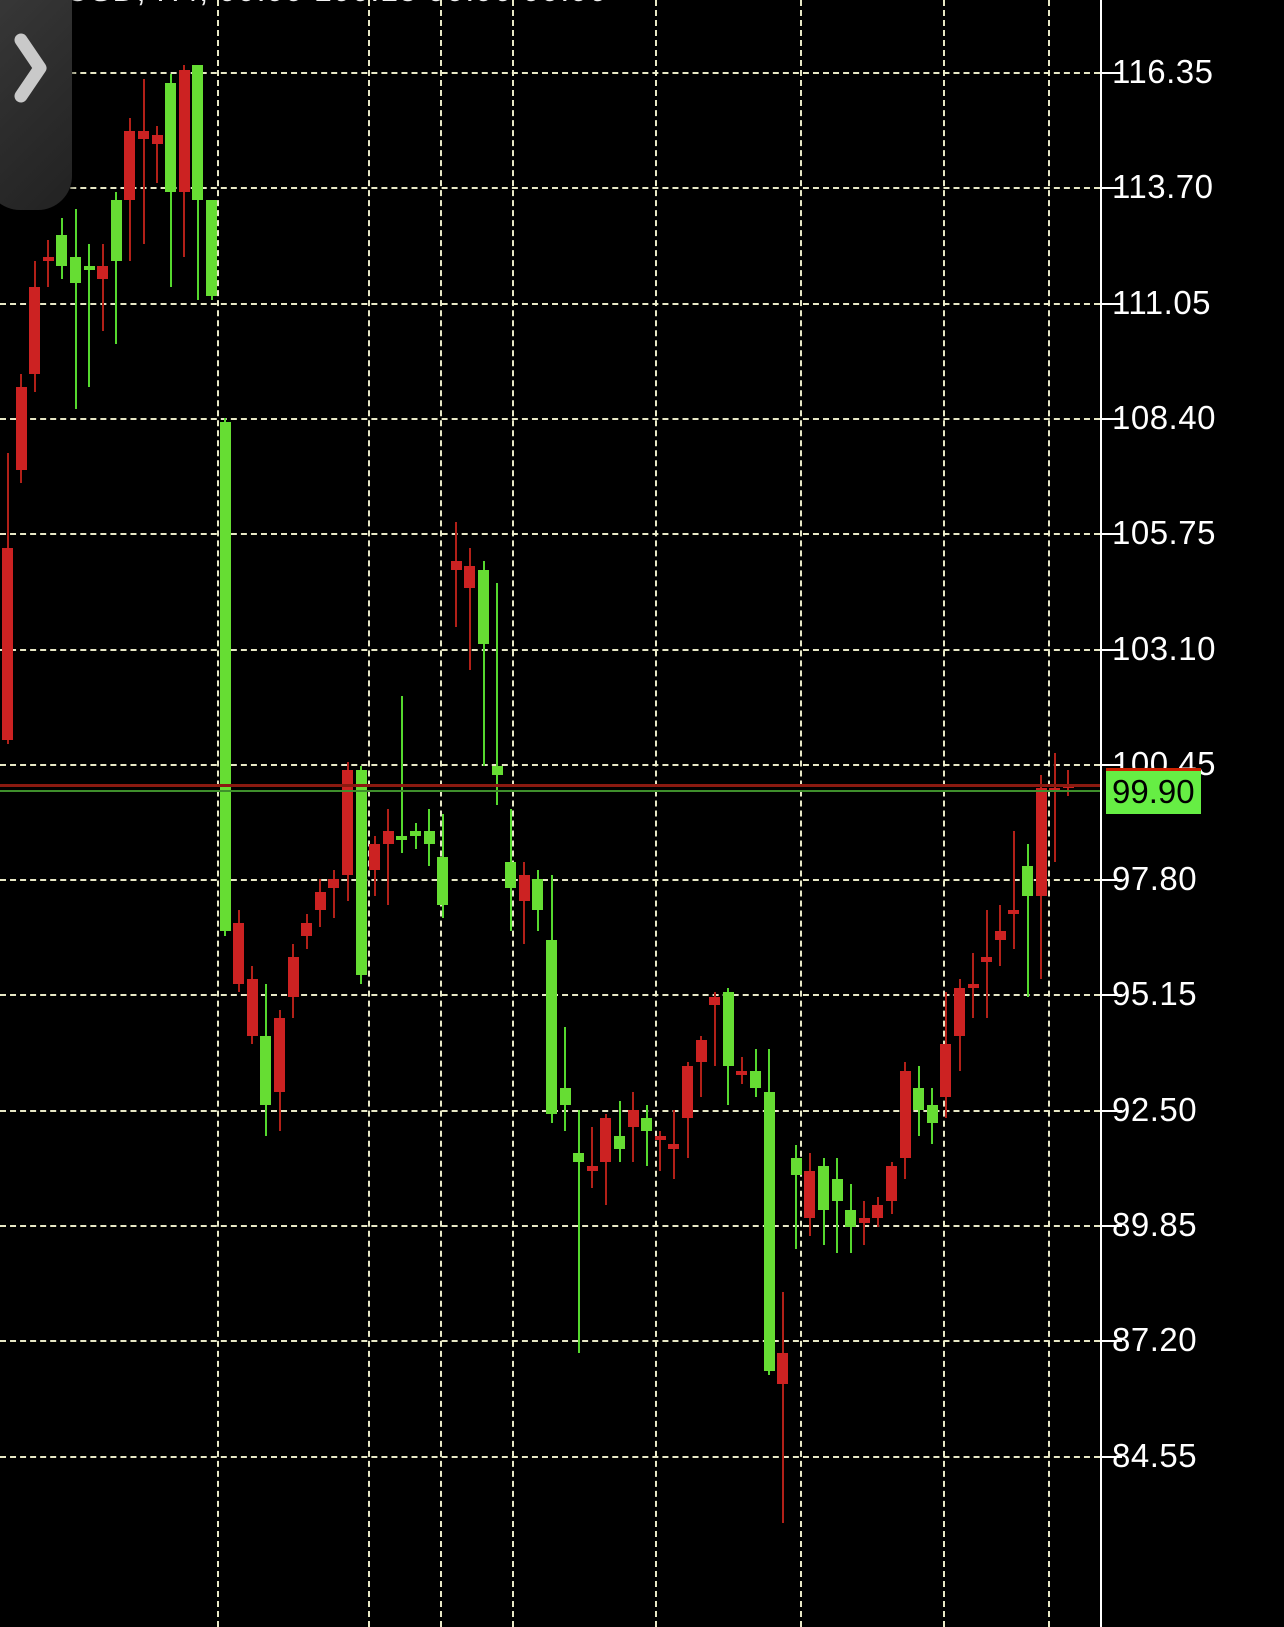 This screenshot has width=1284, height=1627. What do you see at coordinates (1155, 994) in the screenshot?
I see `price-axis-label: 95.15` at bounding box center [1155, 994].